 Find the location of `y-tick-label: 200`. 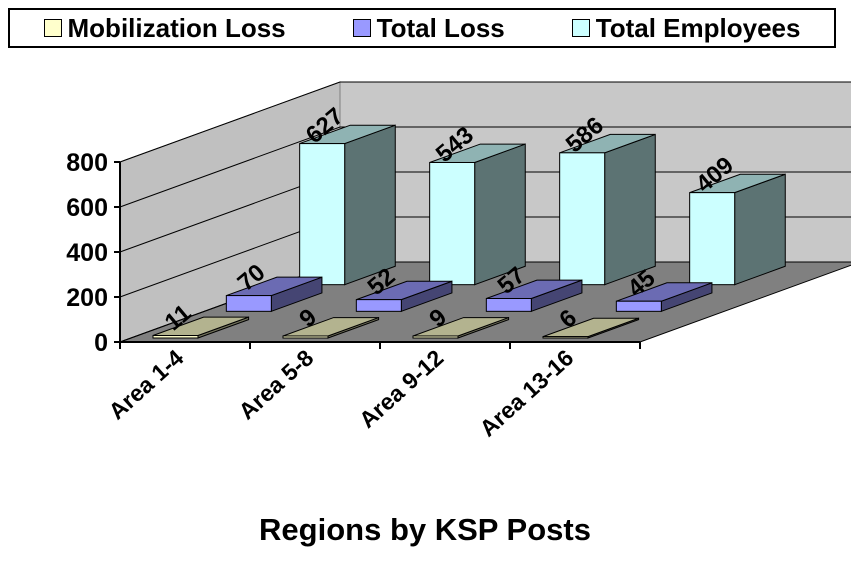

y-tick-label: 200 is located at coordinates (87, 298).